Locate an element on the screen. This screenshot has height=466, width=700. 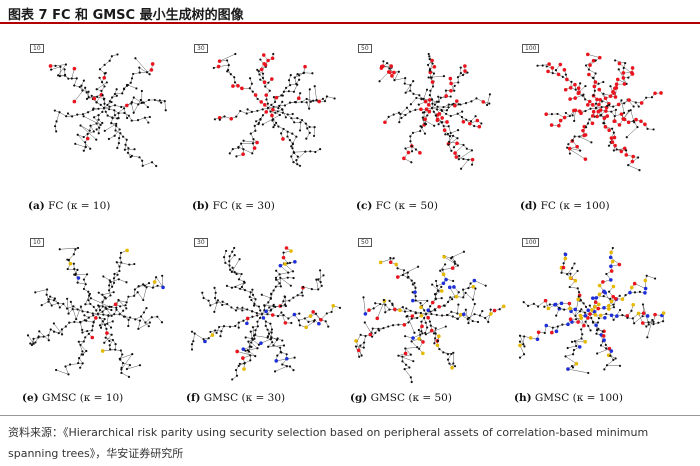
panel-caption: (e) GMSC (κ = 10) is located at coordinates (72, 398).